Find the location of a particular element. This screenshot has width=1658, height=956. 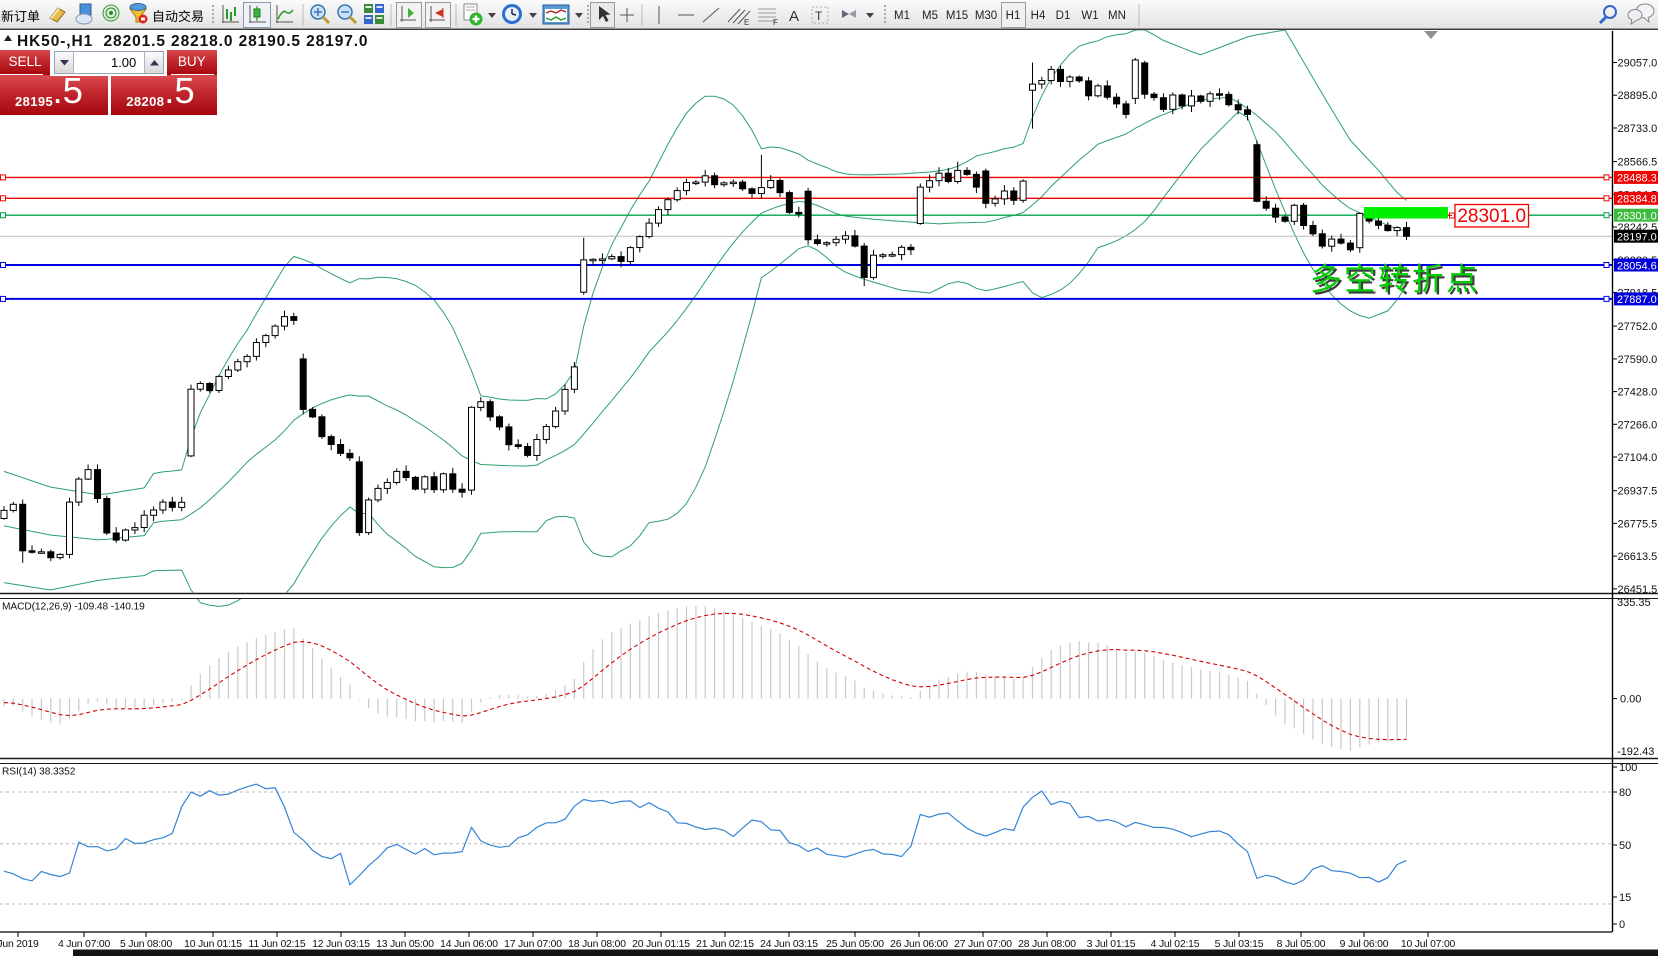

svg-text: 335.35 is located at coordinates (1634, 603).